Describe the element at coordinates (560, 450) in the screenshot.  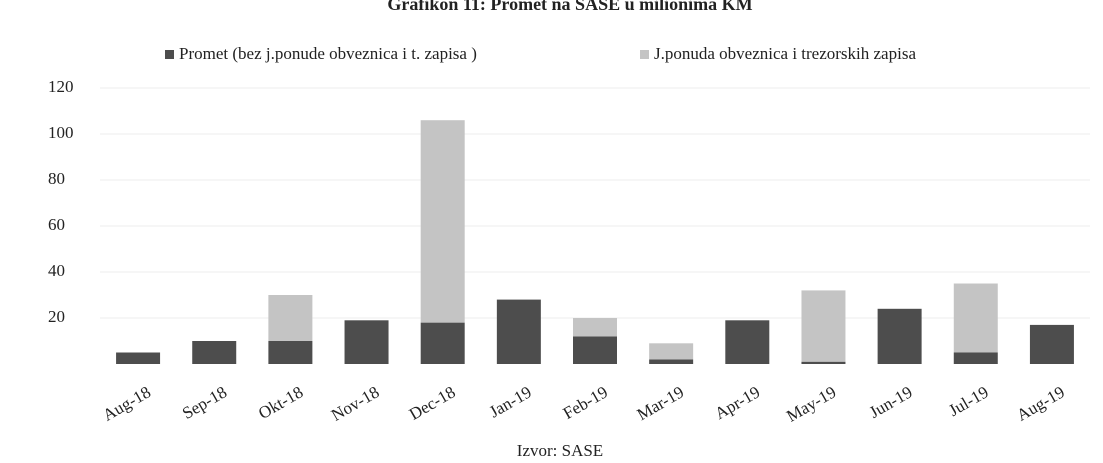
I see `source: Izvor: SASE` at that location.